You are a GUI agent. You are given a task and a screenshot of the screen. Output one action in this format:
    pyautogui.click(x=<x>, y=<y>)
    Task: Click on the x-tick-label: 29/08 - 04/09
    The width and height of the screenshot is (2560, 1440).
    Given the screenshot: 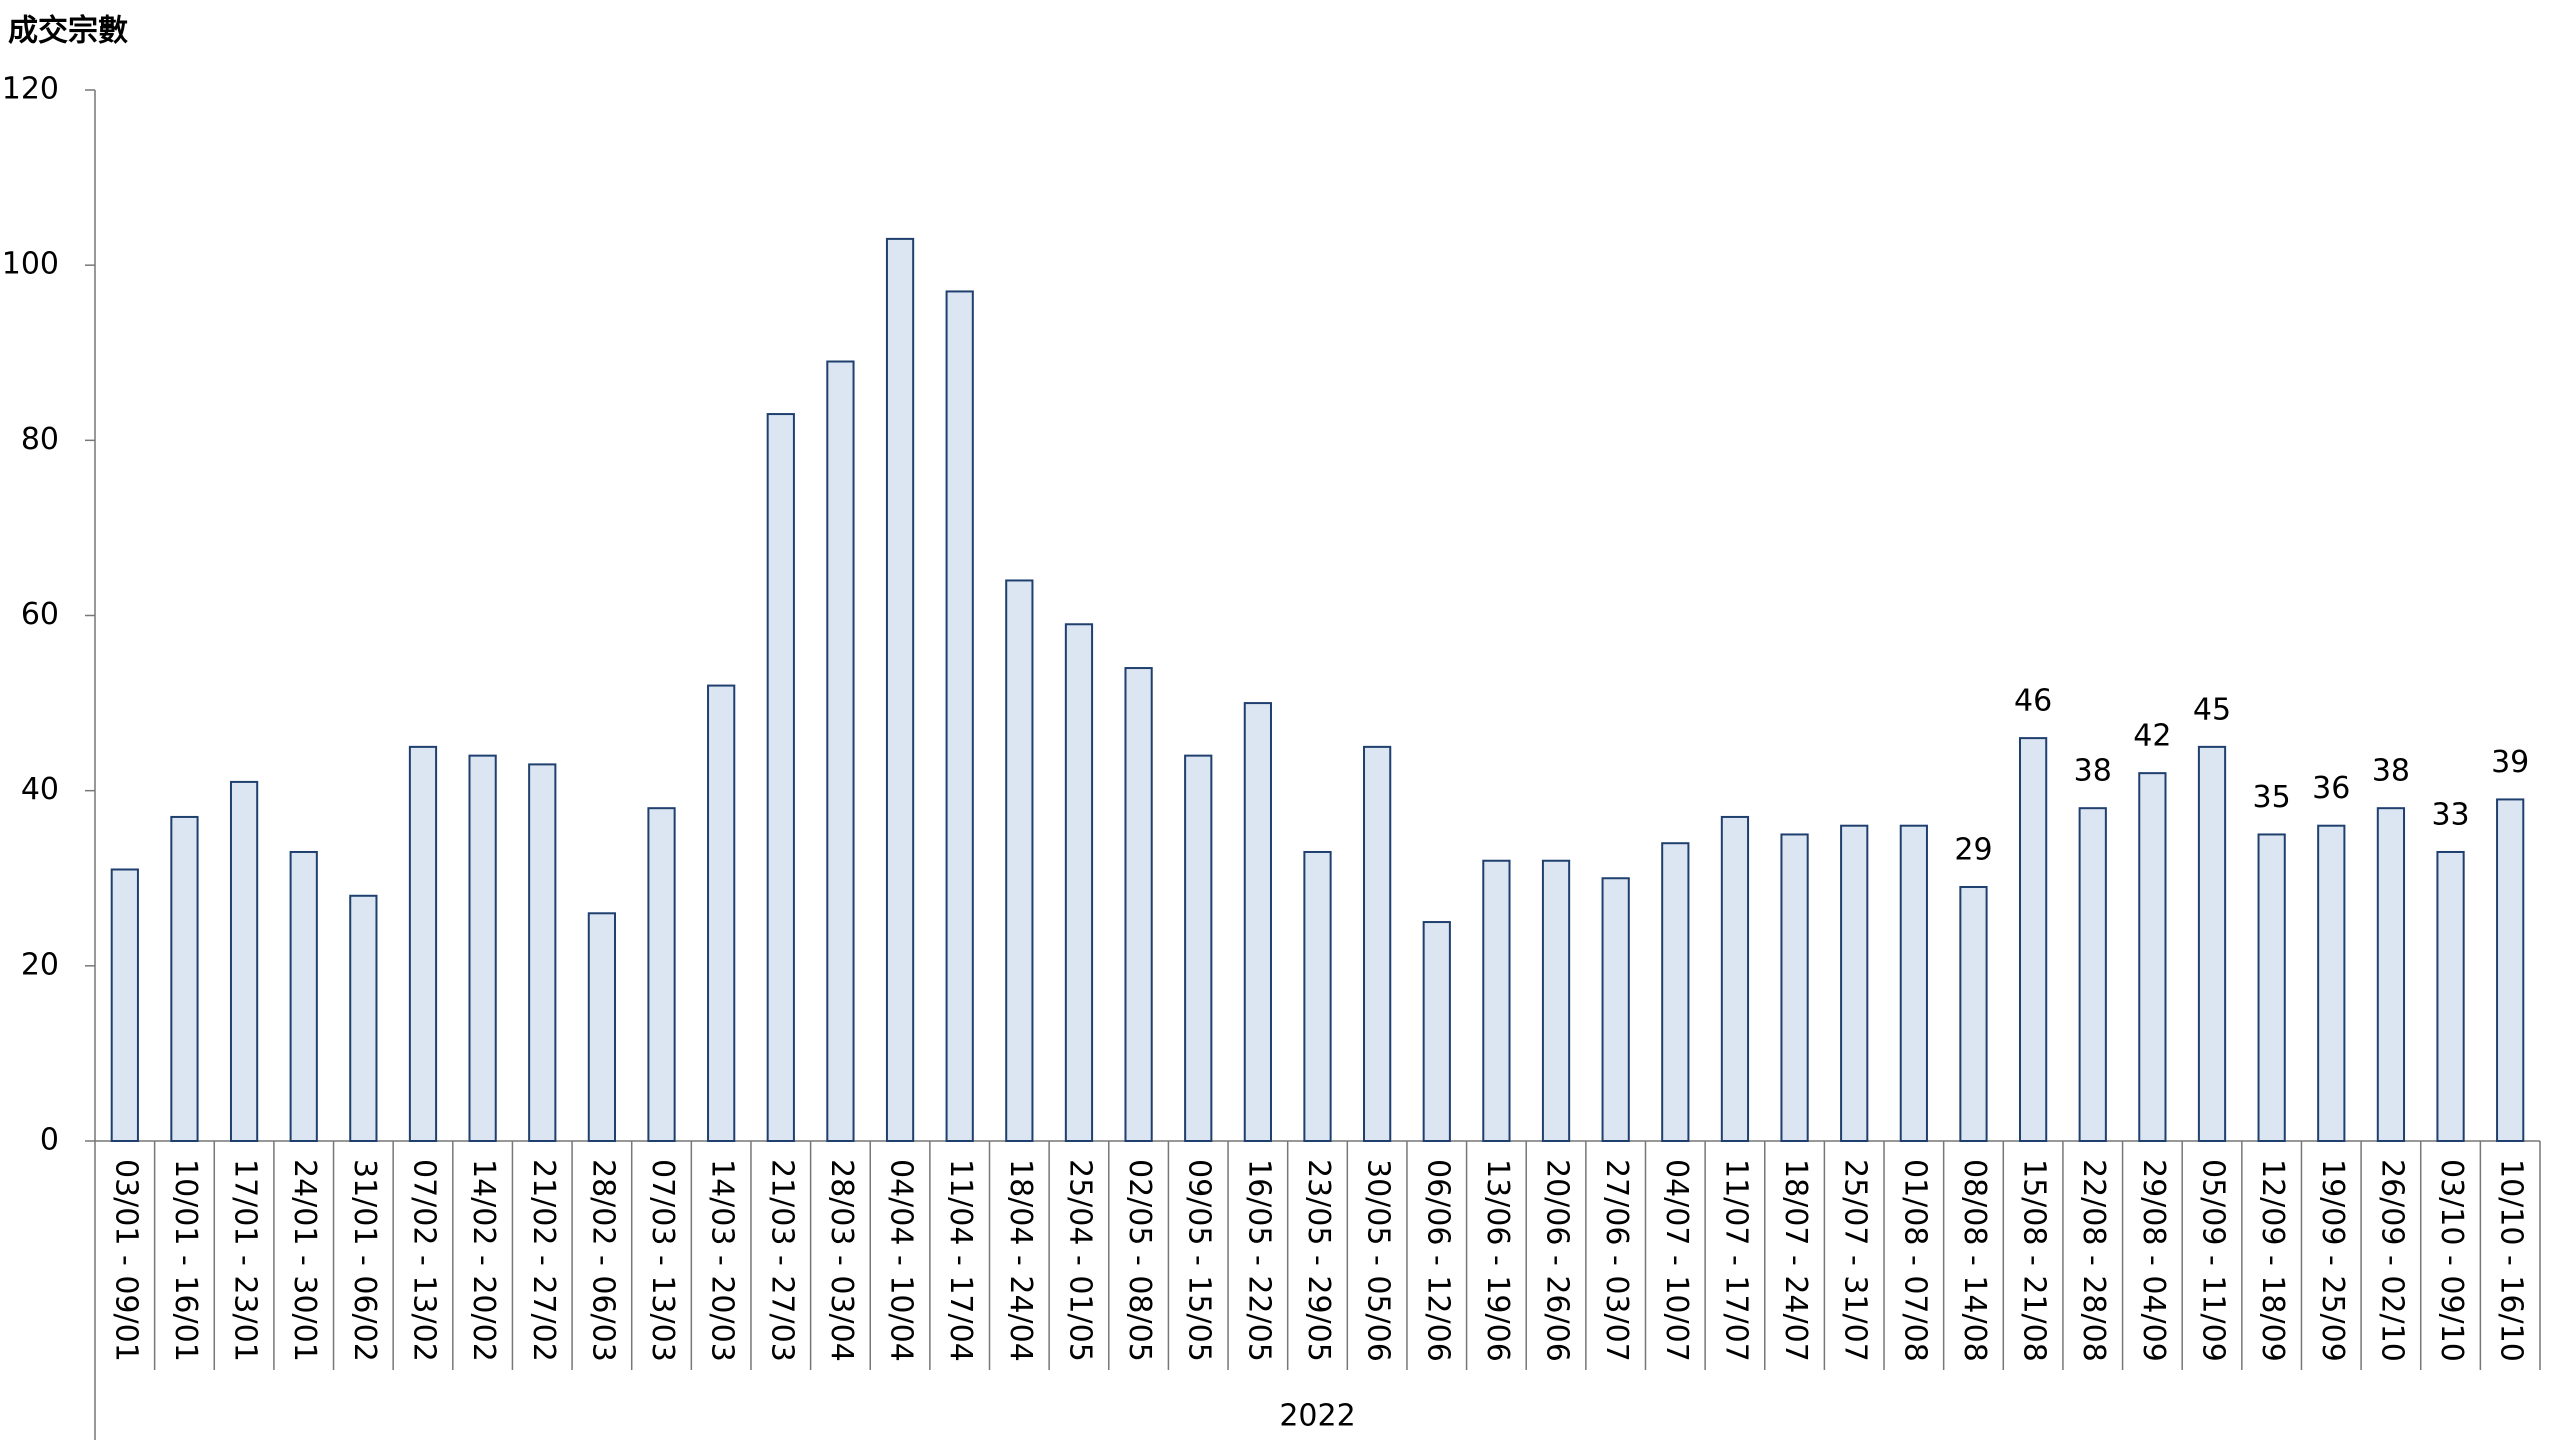 What is the action you would take?
    pyautogui.click(x=2153, y=1260)
    